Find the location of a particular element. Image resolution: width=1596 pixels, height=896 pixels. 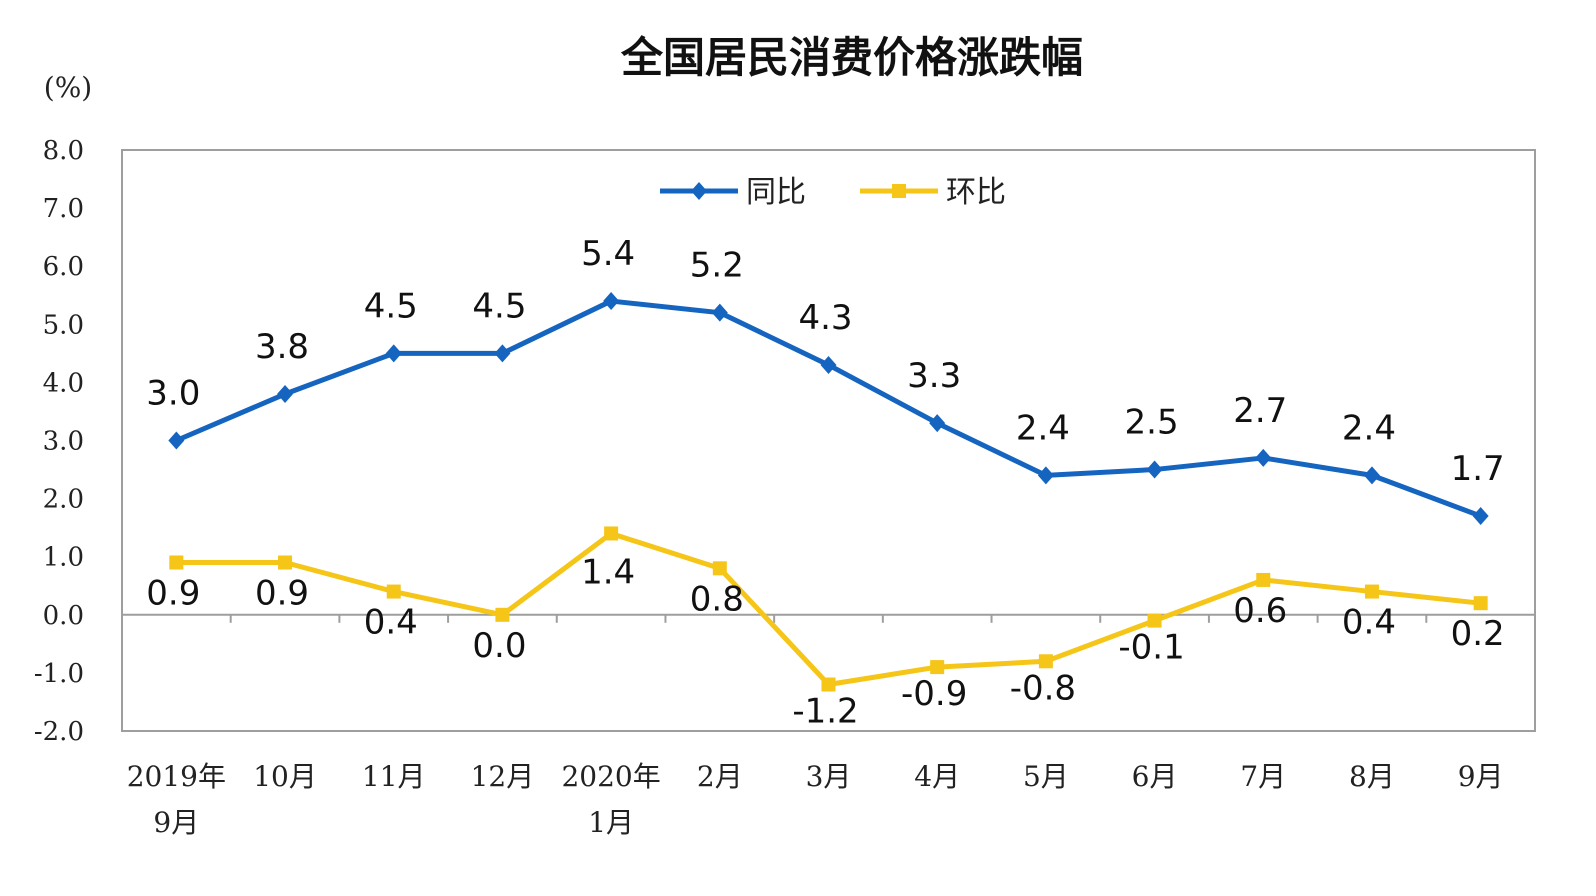

data-label: 5.4 is located at coordinates (608, 254).